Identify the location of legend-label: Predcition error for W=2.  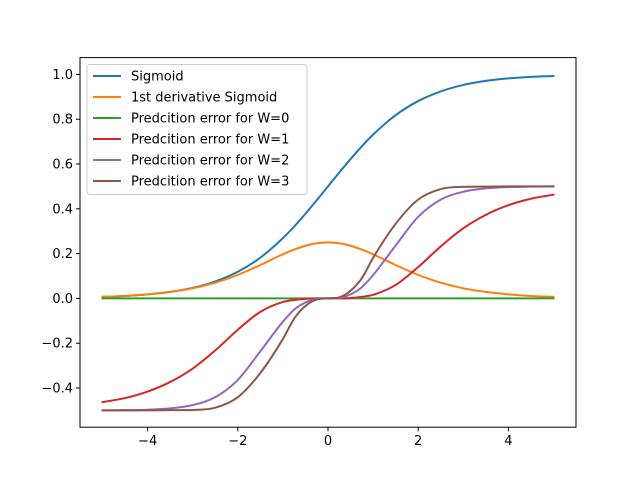
(210, 161).